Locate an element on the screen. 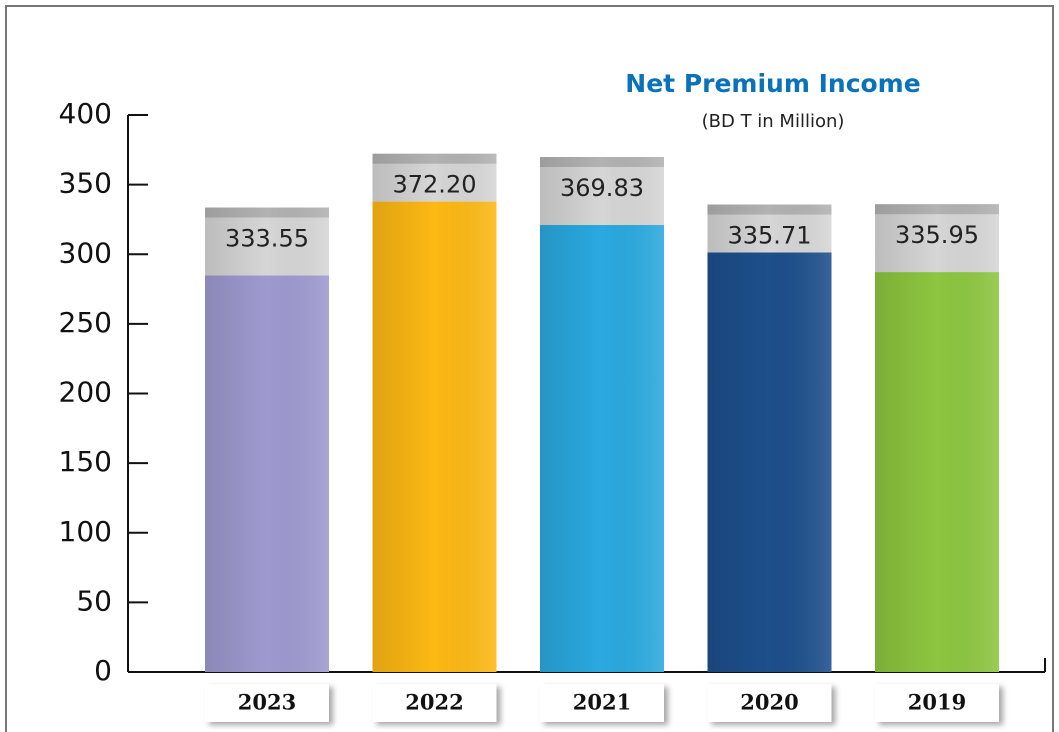  y-tick-label: 350 is located at coordinates (85, 183).